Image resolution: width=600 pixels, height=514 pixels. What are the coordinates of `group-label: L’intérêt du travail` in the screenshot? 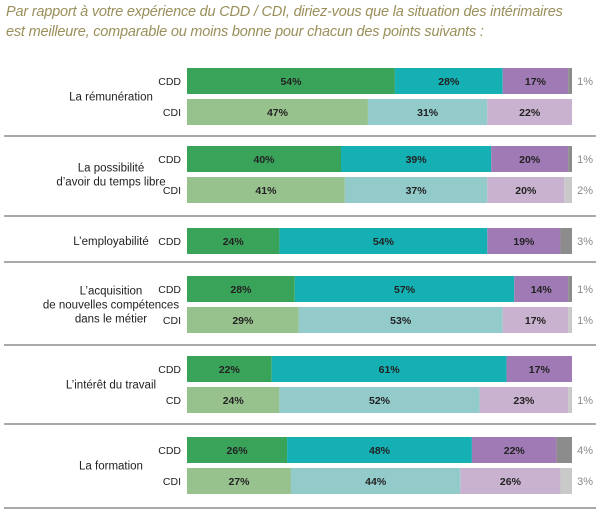 It's located at (111, 386).